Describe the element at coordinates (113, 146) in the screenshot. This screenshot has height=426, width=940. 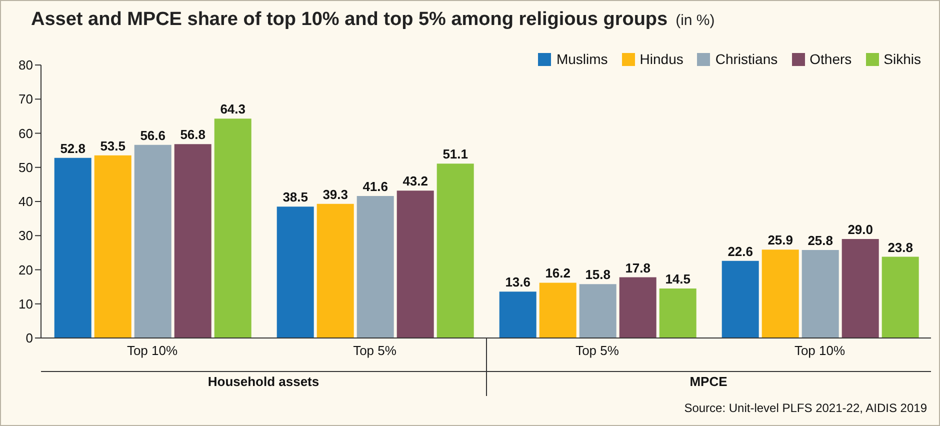
I see `data-label: 53.5` at that location.